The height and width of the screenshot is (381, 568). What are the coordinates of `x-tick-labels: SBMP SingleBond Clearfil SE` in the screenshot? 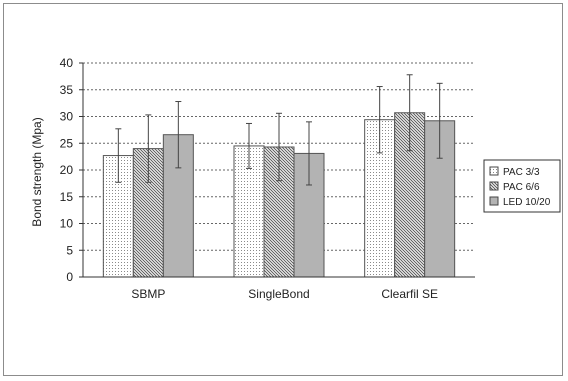 It's located at (284, 294).